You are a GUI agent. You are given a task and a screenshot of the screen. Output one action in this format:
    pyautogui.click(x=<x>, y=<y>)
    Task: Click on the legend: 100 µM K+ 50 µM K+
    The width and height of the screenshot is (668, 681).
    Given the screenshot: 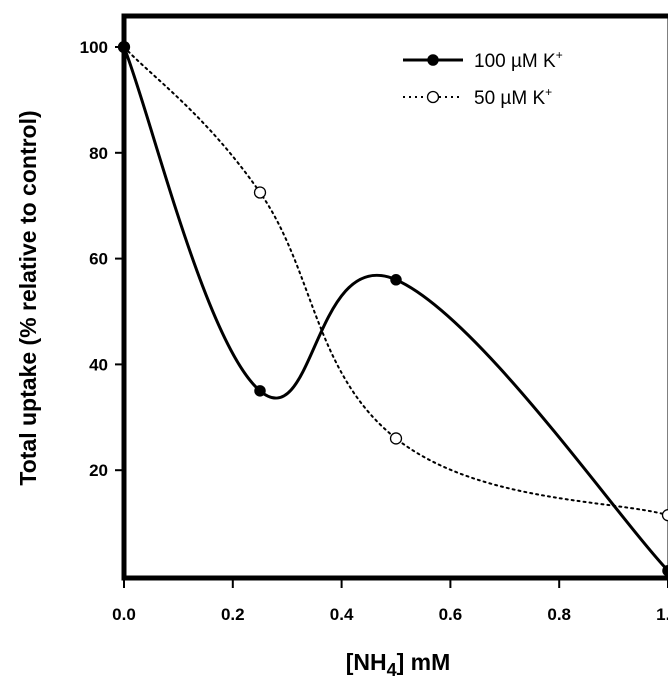 What is the action you would take?
    pyautogui.click(x=483, y=78)
    